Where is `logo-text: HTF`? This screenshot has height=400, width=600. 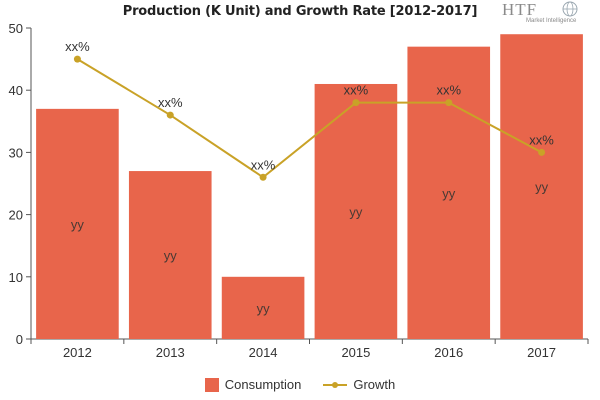 logo-text: HTF is located at coordinates (520, 9).